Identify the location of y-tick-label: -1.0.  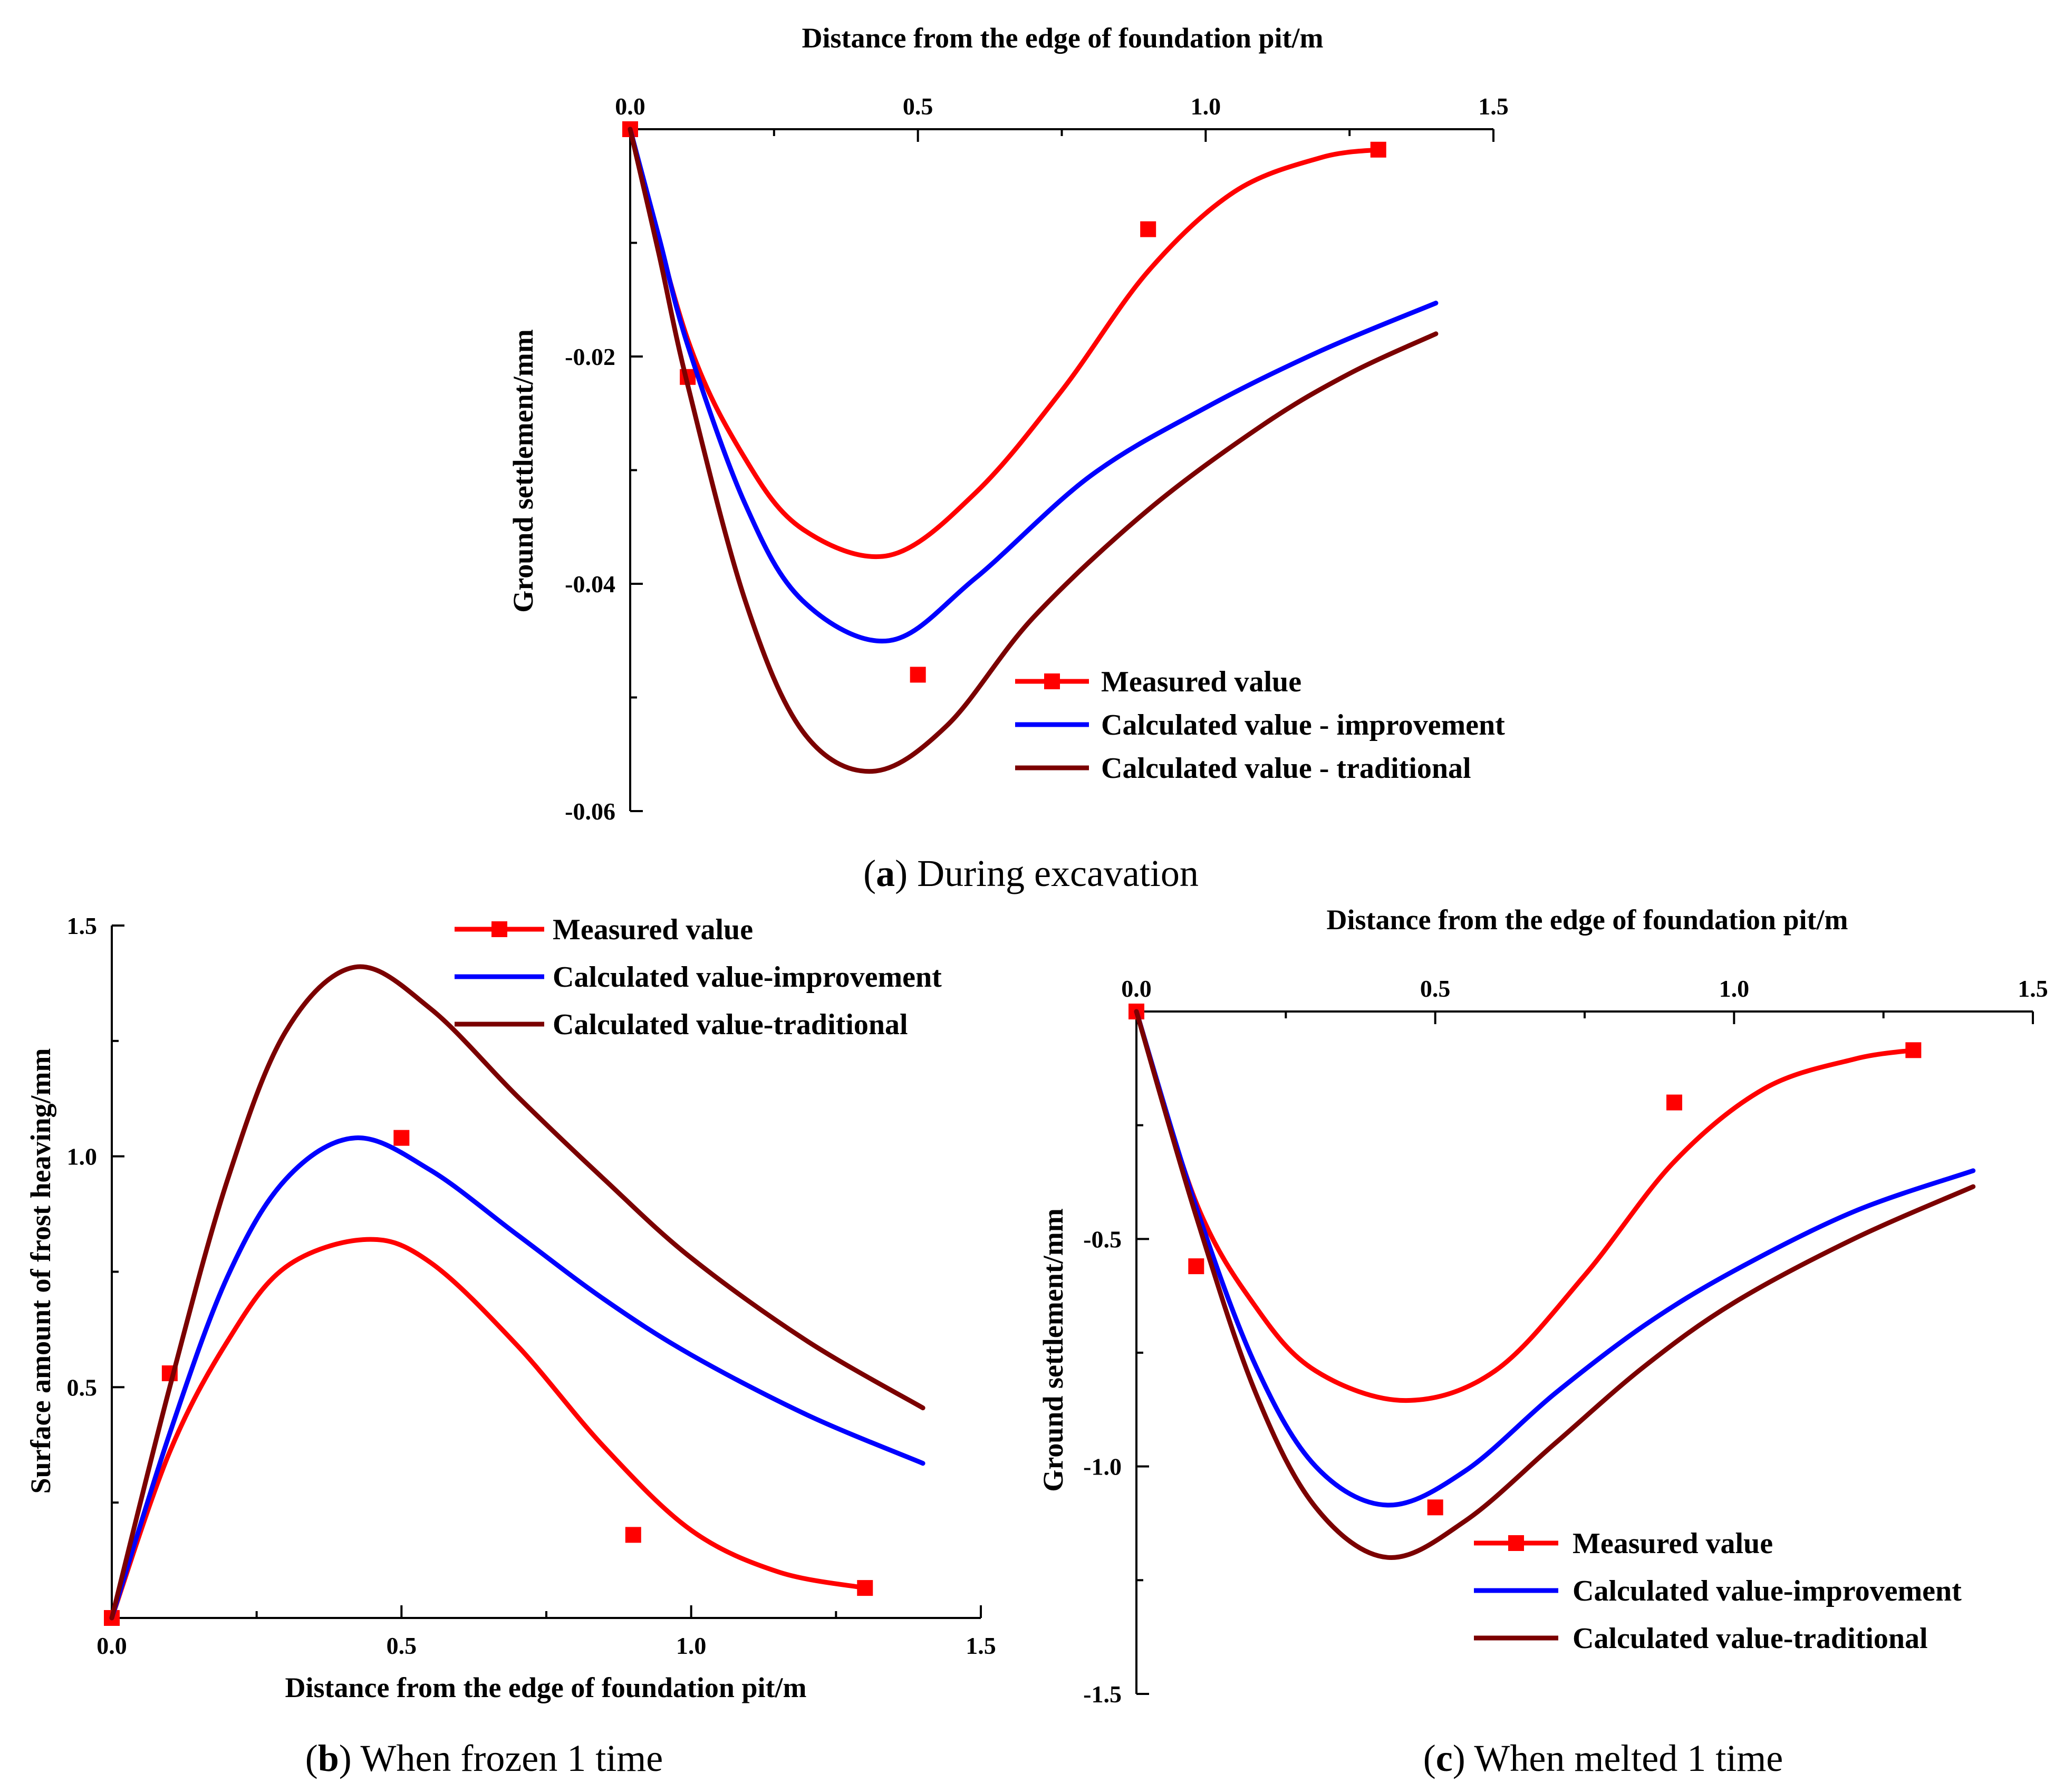
(1102, 1466).